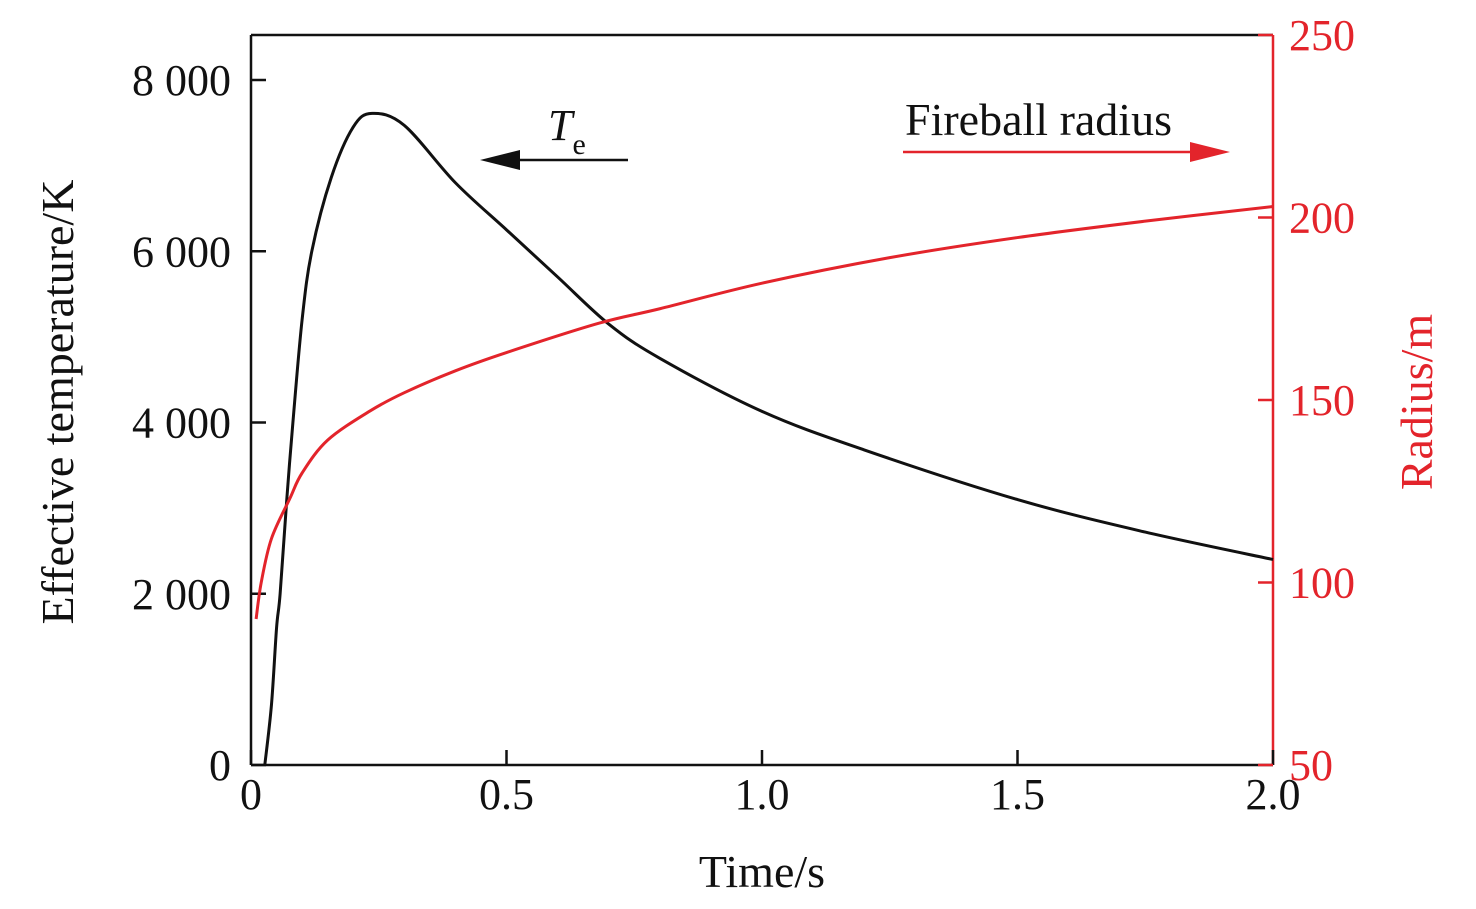  What do you see at coordinates (1038, 119) in the screenshot?
I see `radius-label: Fireball radius` at bounding box center [1038, 119].